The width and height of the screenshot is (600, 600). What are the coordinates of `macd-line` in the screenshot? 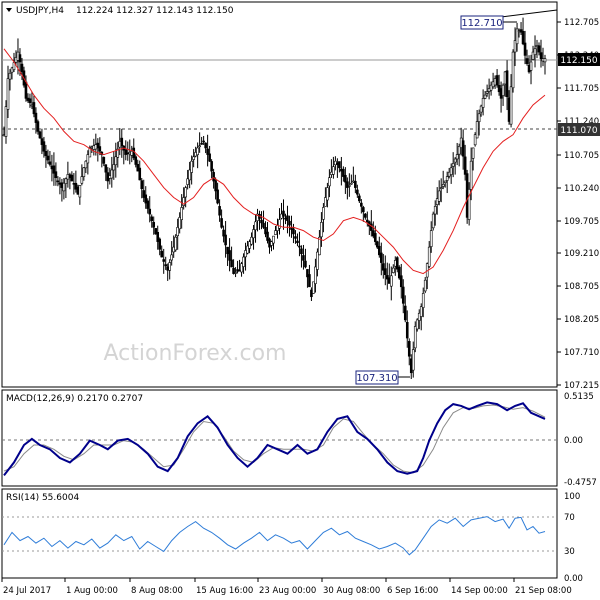 It's located at (274, 439).